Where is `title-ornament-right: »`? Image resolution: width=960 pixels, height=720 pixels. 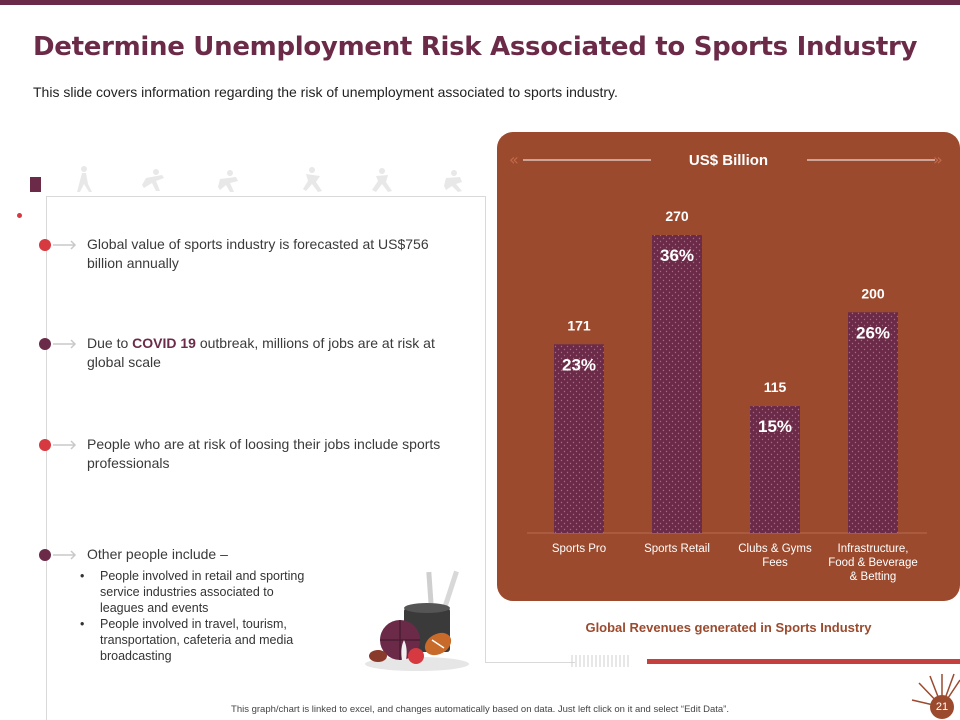
title-ornament-right: » is located at coordinates (875, 159).